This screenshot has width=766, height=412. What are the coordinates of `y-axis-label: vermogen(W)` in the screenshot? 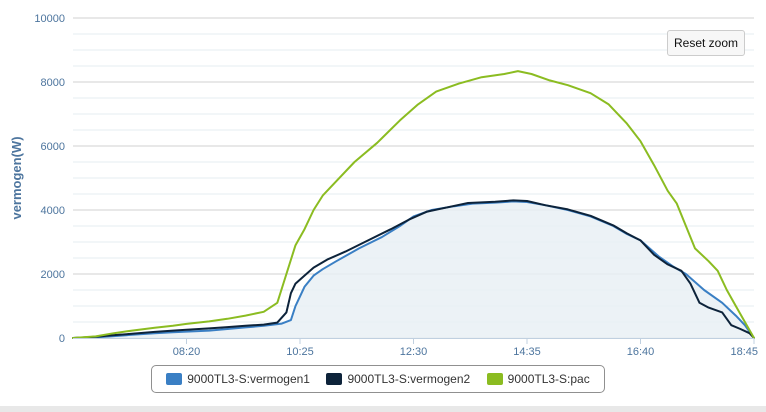 It's located at (16, 177).